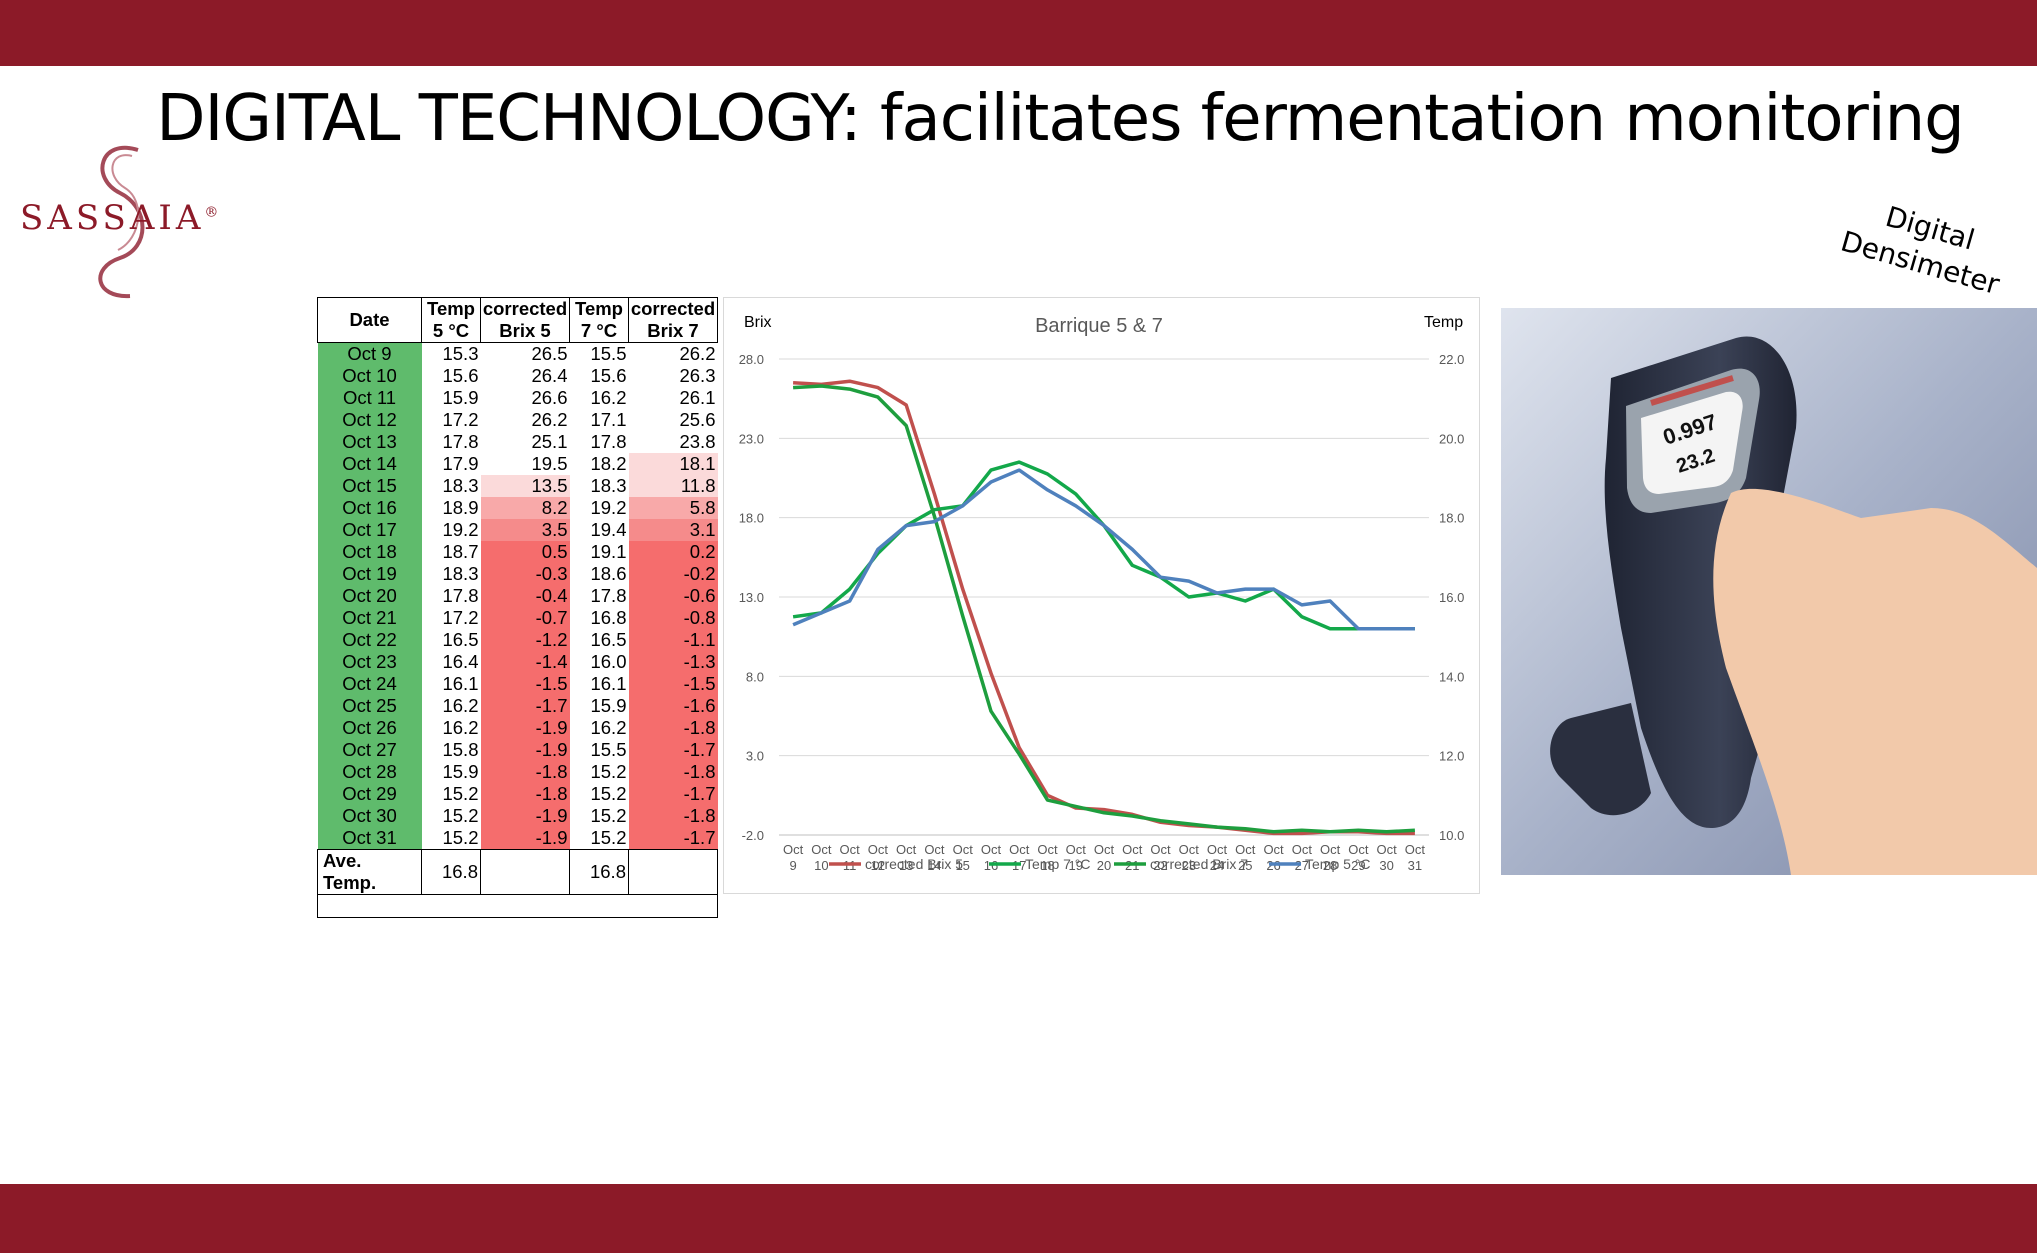  What do you see at coordinates (599, 320) in the screenshot?
I see `header-temp7: Temp 7 °C` at bounding box center [599, 320].